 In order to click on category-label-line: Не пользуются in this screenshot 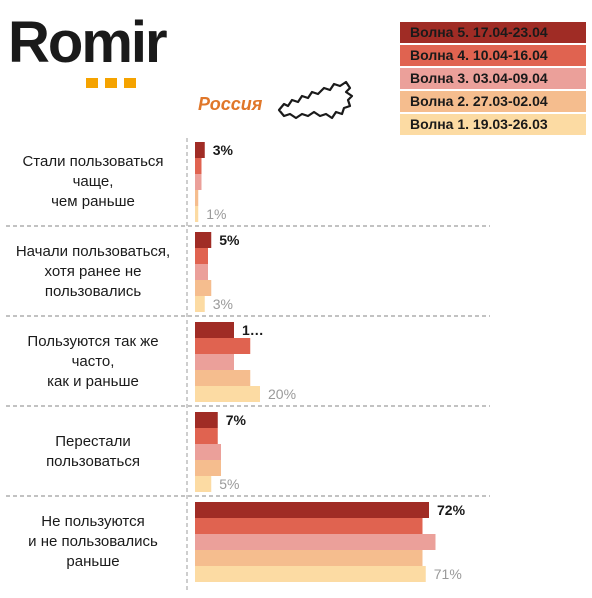, I will do `click(93, 521)`.